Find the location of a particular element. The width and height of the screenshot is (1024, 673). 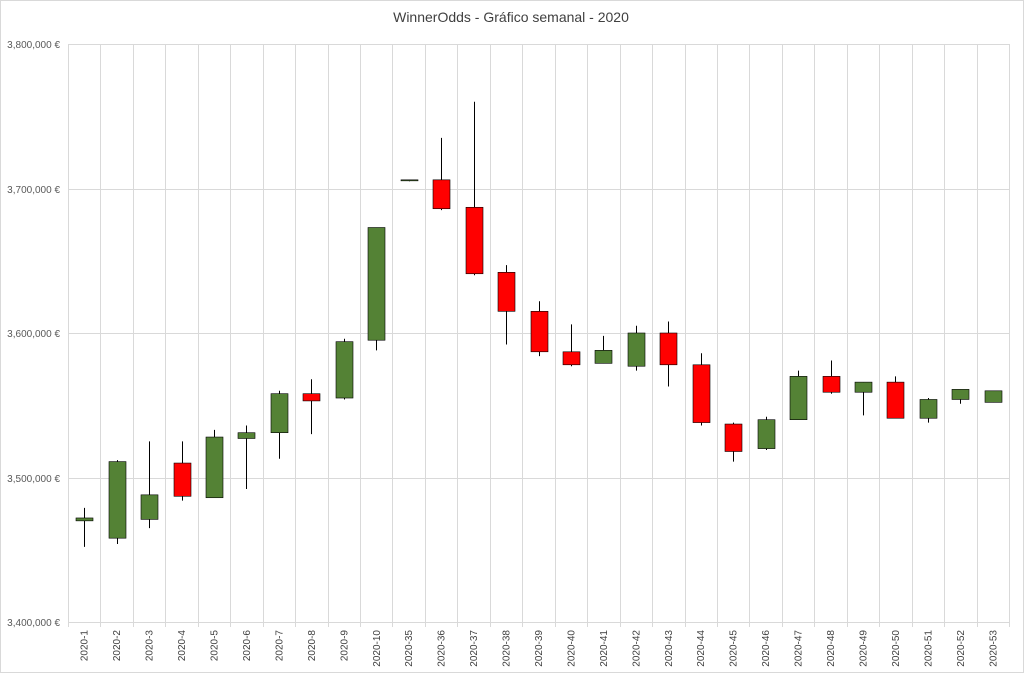

x-tick-label: 2020-40 is located at coordinates (571, 648).